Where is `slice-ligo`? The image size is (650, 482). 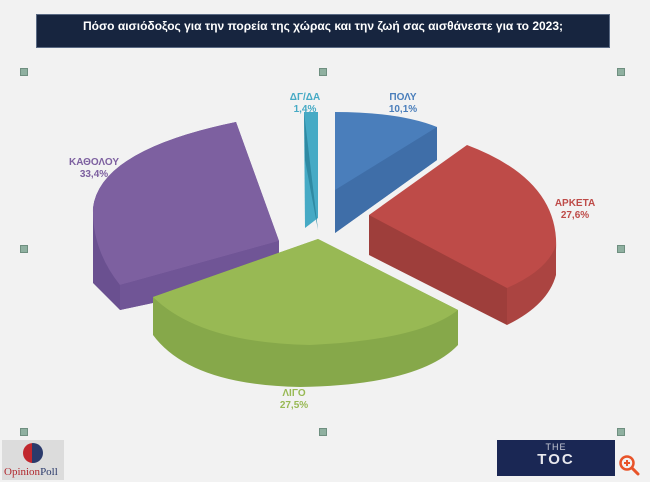
slice-ligo is located at coordinates (305, 313).